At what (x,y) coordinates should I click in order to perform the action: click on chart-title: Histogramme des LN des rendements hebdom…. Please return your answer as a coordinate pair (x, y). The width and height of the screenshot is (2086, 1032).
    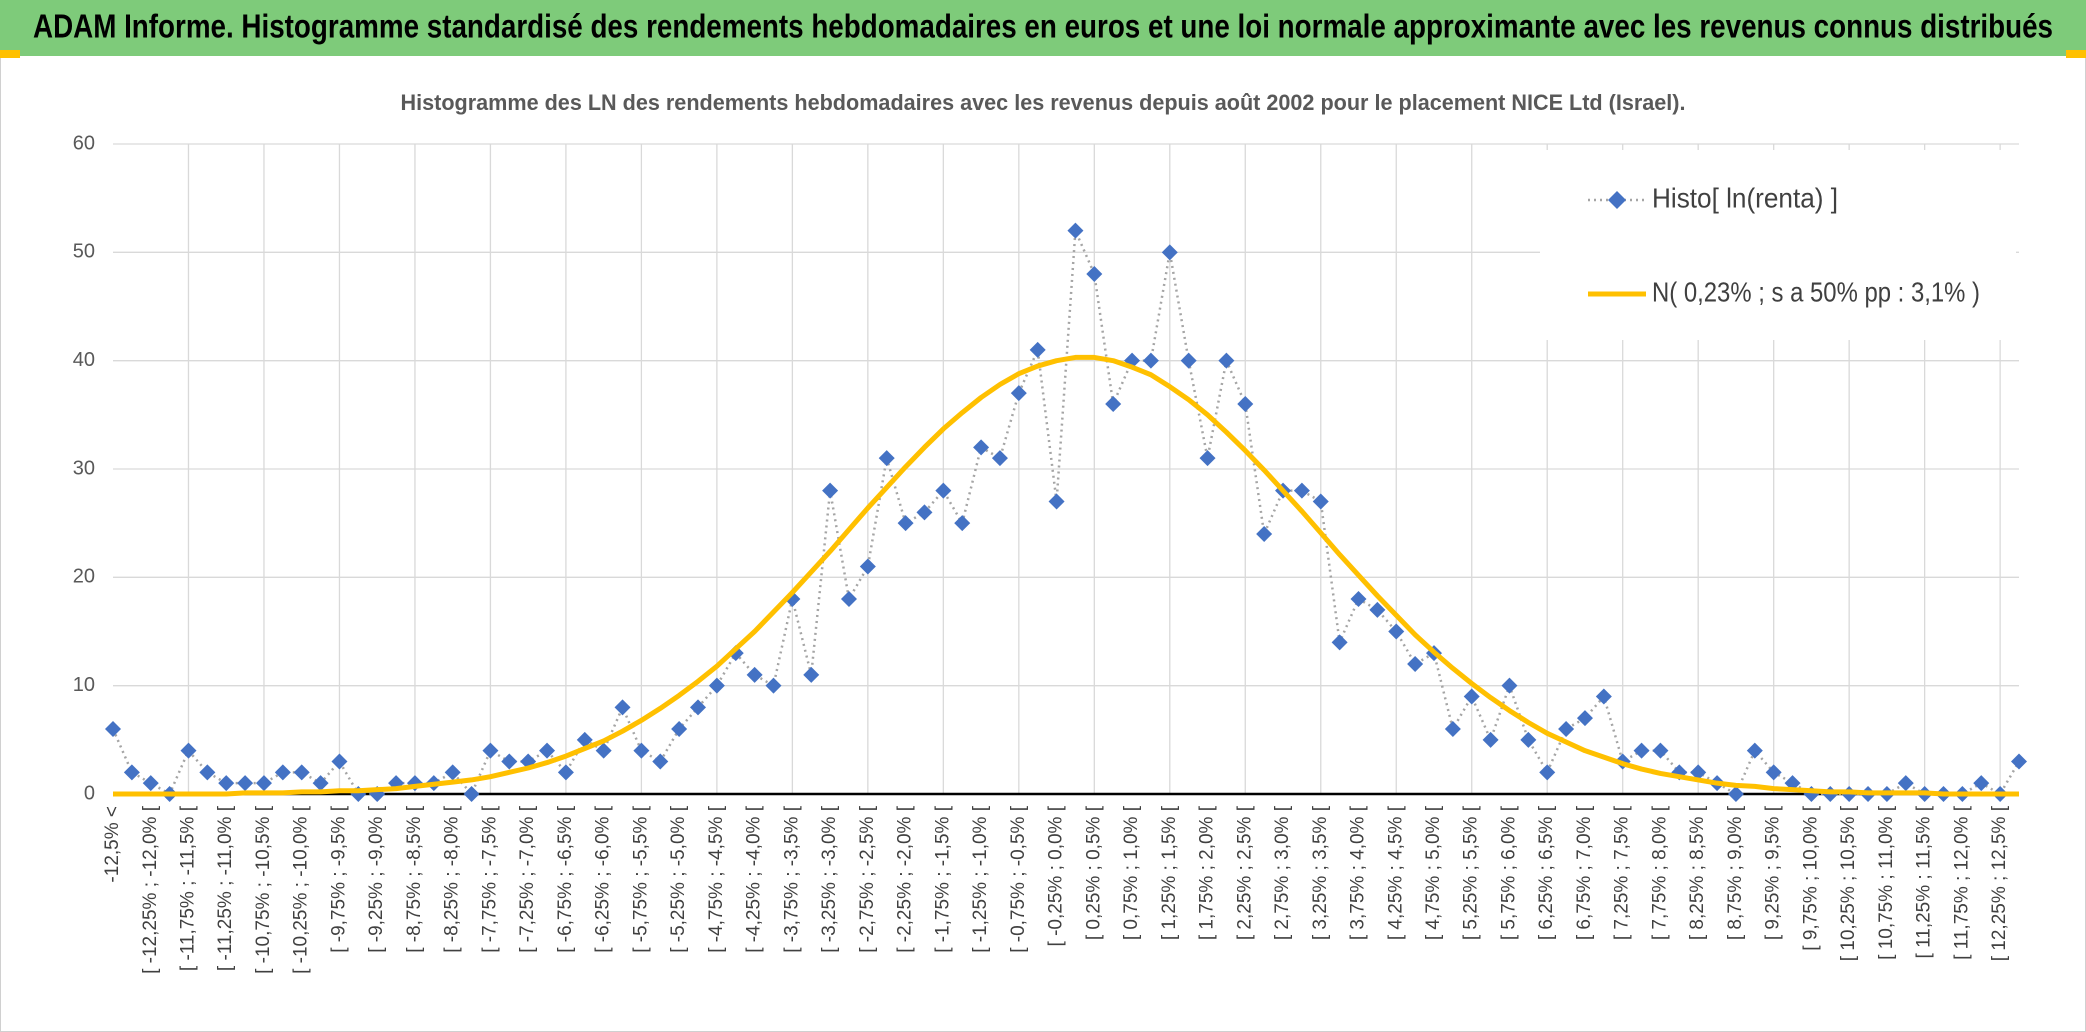
    Looking at the image, I should click on (1043, 102).